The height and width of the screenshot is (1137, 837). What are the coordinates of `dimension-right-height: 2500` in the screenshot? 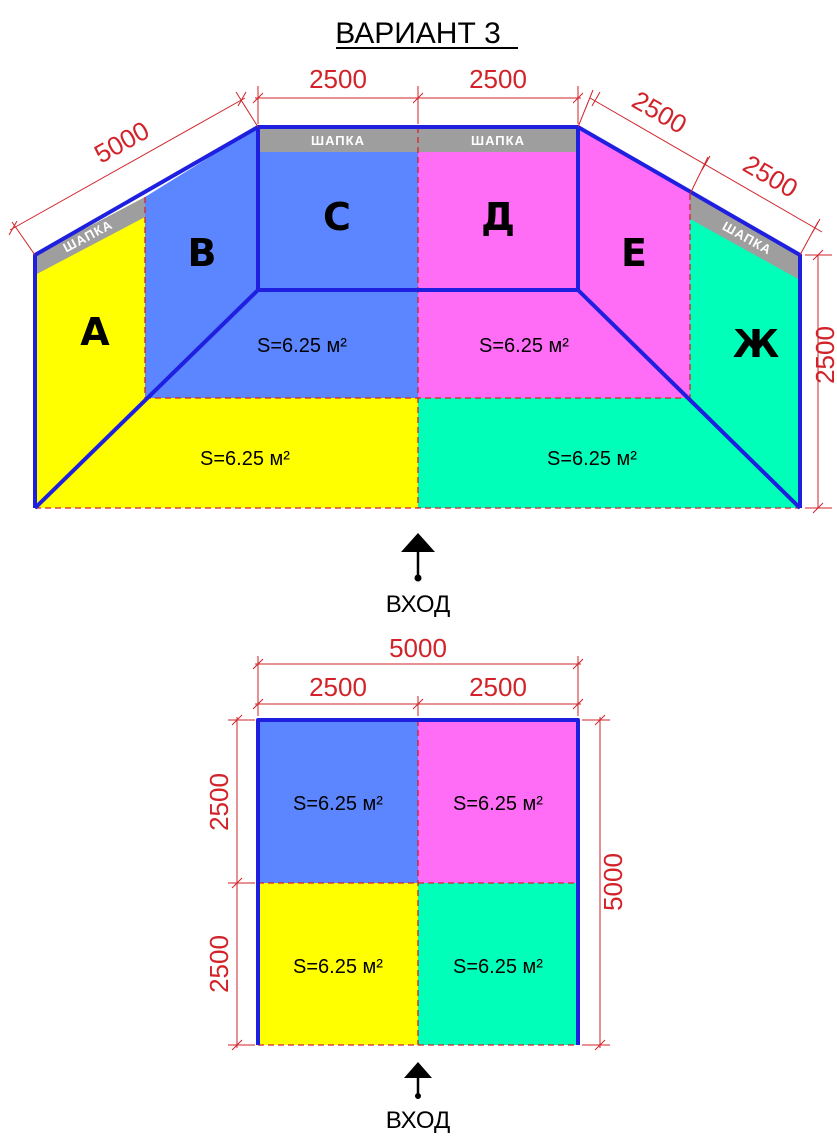 It's located at (821, 381).